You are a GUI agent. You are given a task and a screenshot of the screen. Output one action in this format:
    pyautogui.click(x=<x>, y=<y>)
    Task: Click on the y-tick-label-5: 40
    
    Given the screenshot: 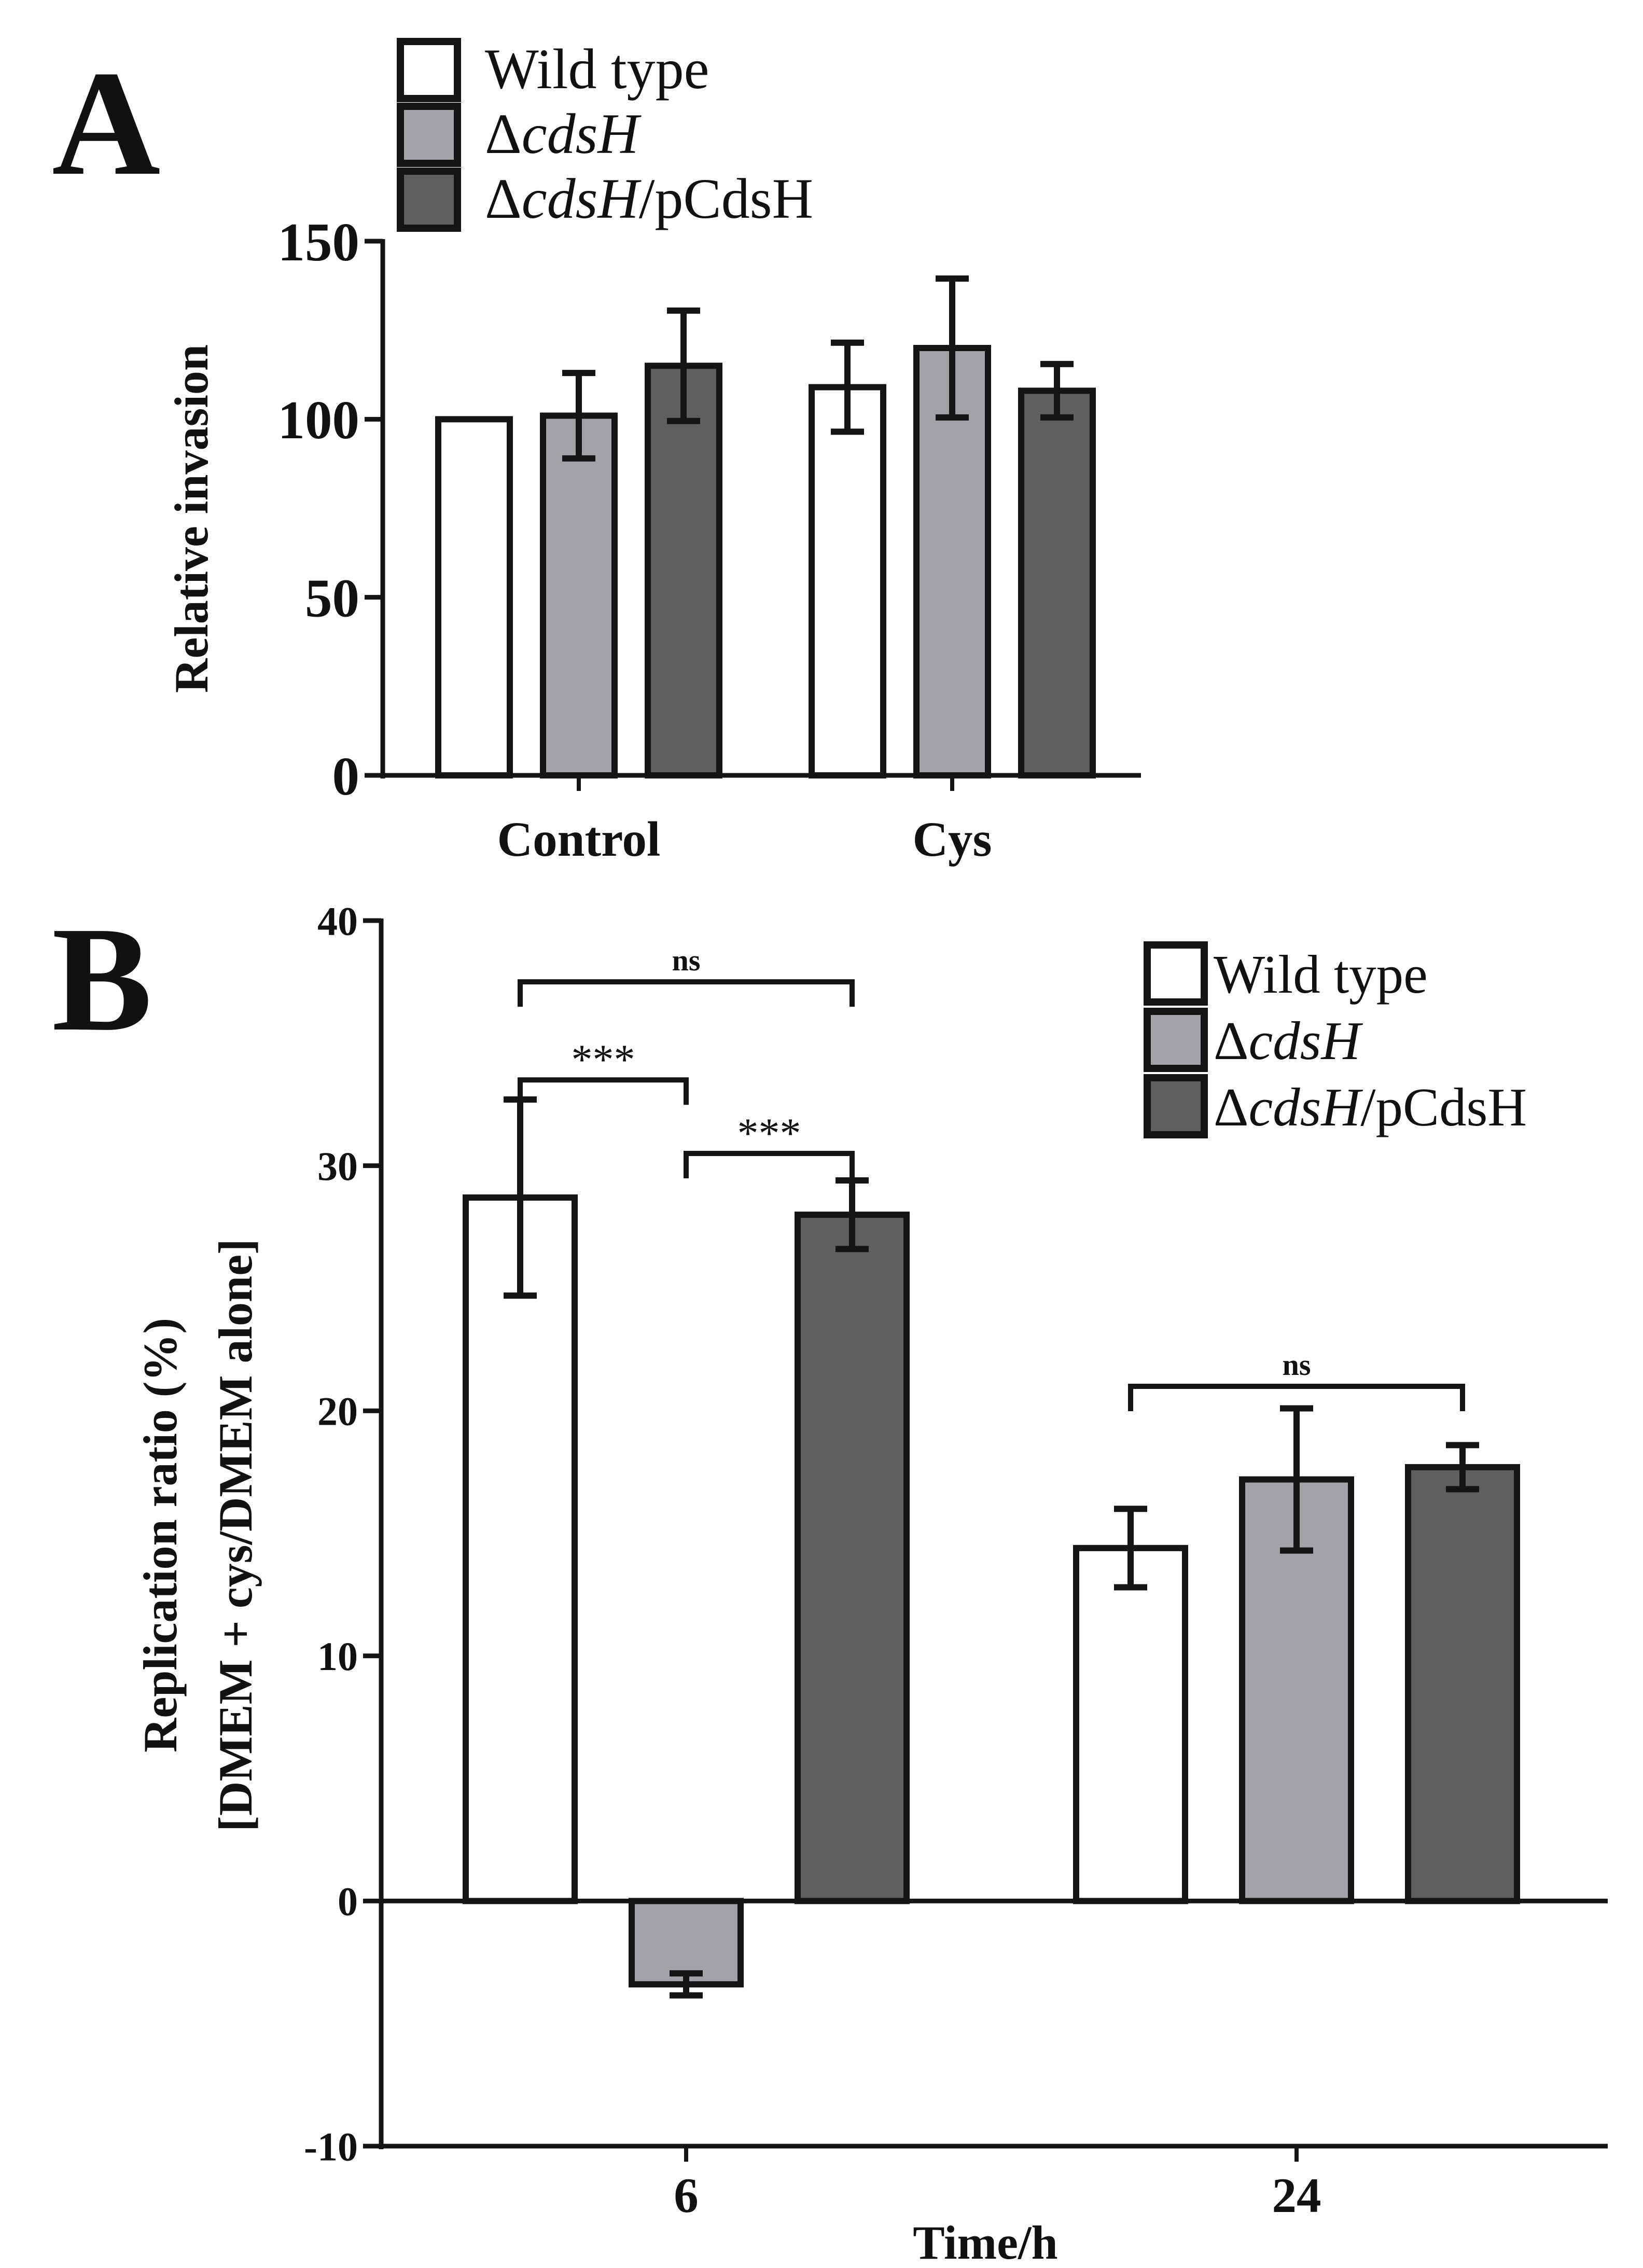 What is the action you would take?
    pyautogui.click(x=337, y=920)
    